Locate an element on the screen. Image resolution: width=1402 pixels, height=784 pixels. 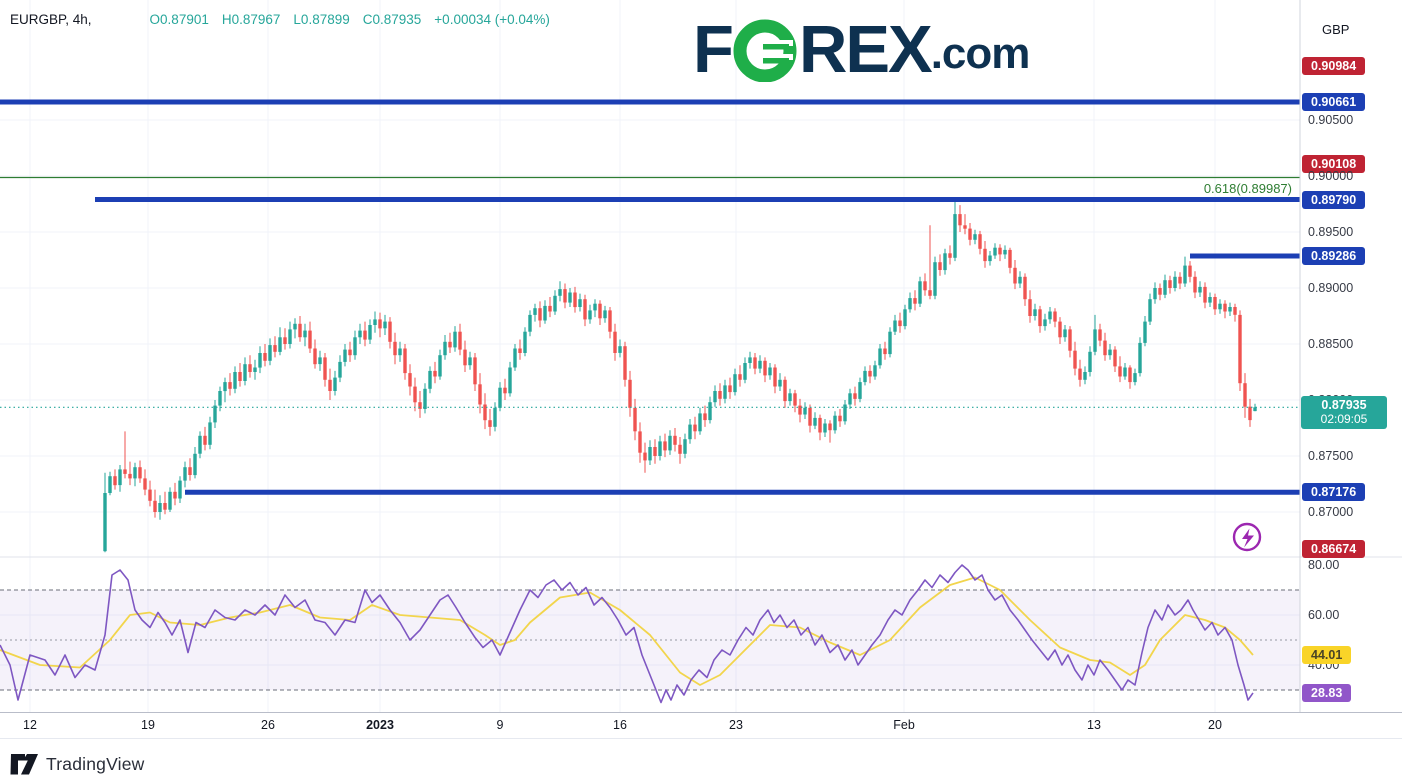
rsi-label-28.83: 28.83 is located at coordinates (1327, 693).